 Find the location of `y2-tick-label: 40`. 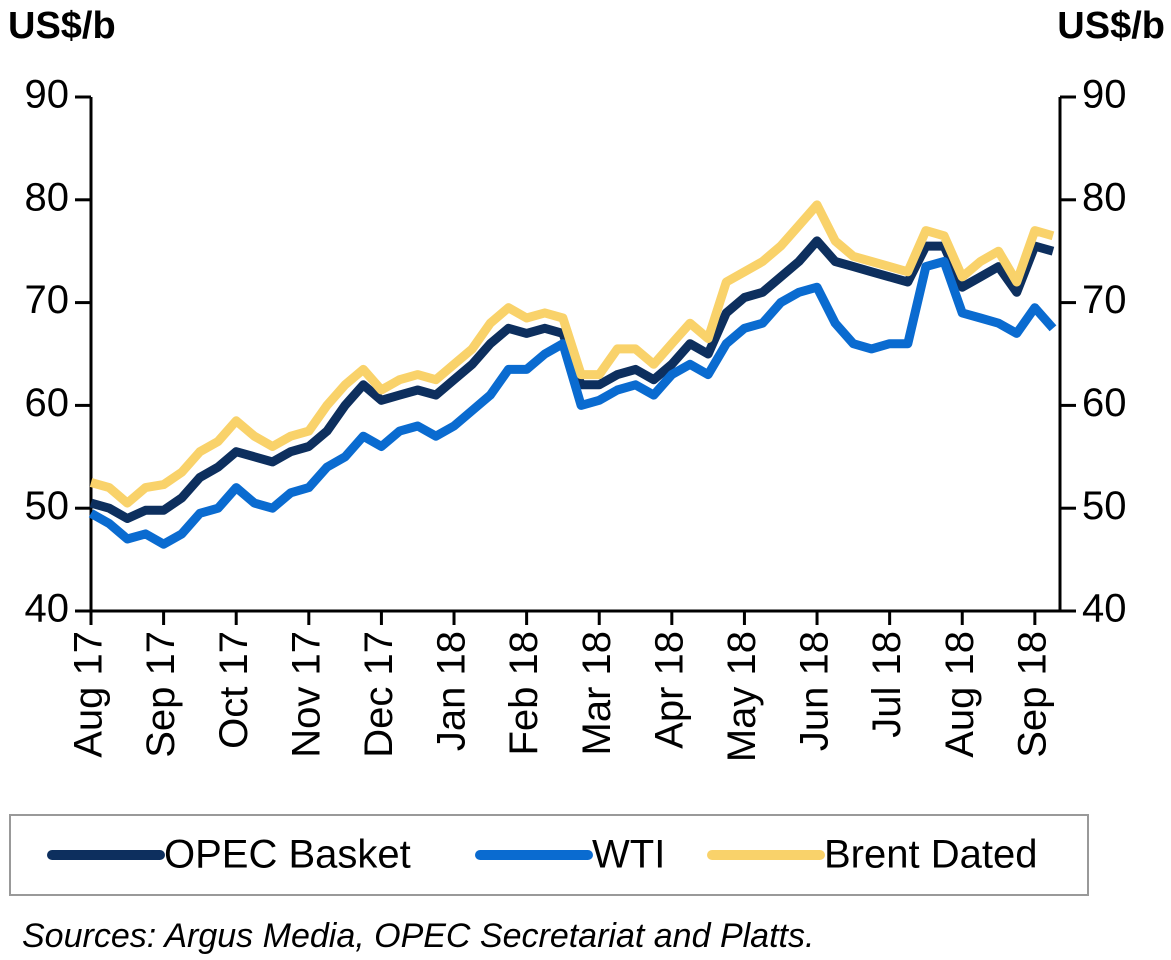

y2-tick-label: 40 is located at coordinates (1104, 609).